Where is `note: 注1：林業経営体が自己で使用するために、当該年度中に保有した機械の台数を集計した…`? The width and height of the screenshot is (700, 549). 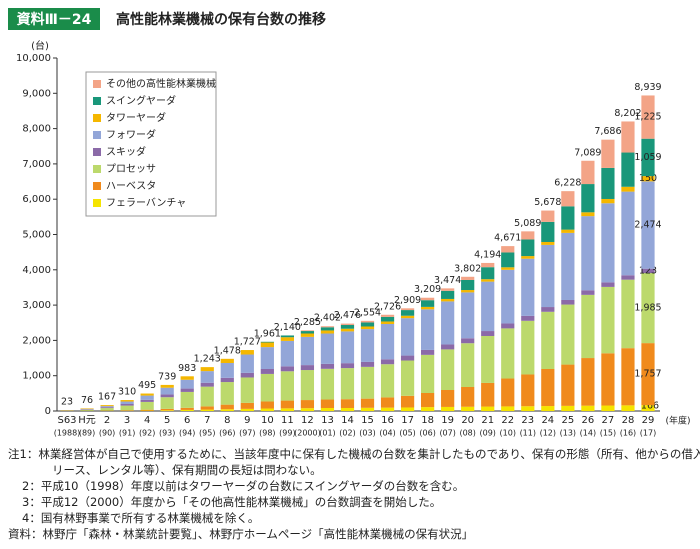 note: 注1：林業経営体が自己で使用するために、当該年度中に保有した機械の台数を集計した… is located at coordinates (354, 454).